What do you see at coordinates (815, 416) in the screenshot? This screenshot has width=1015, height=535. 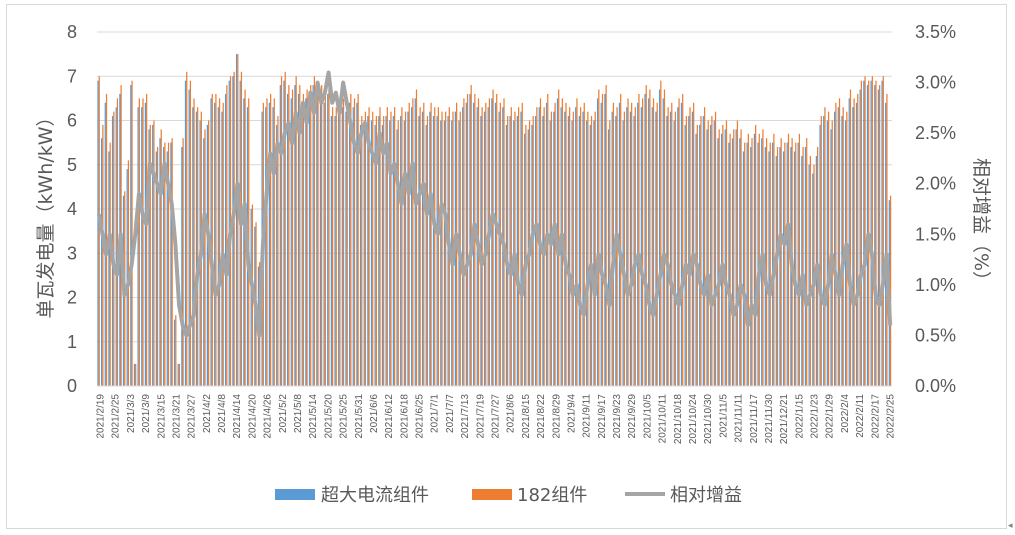 I see `x-tick-label: 2022/1/23` at bounding box center [815, 416].